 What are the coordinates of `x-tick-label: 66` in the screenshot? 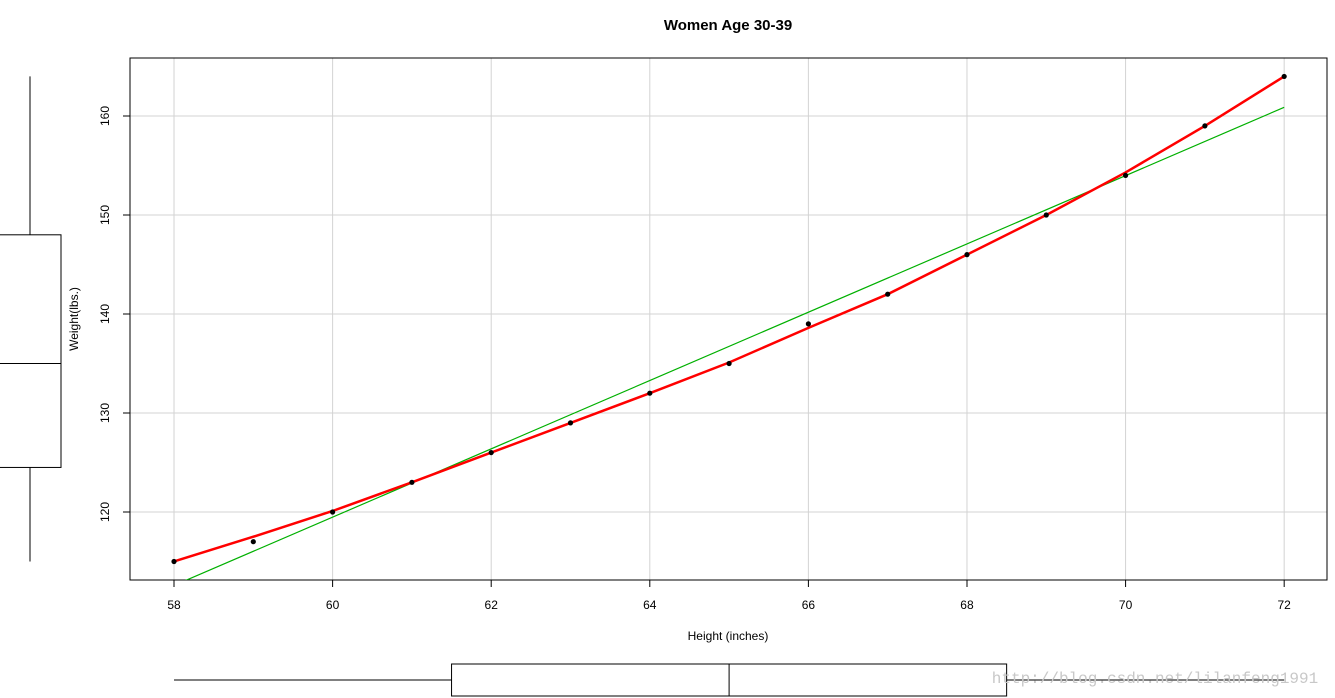 It's located at (809, 605).